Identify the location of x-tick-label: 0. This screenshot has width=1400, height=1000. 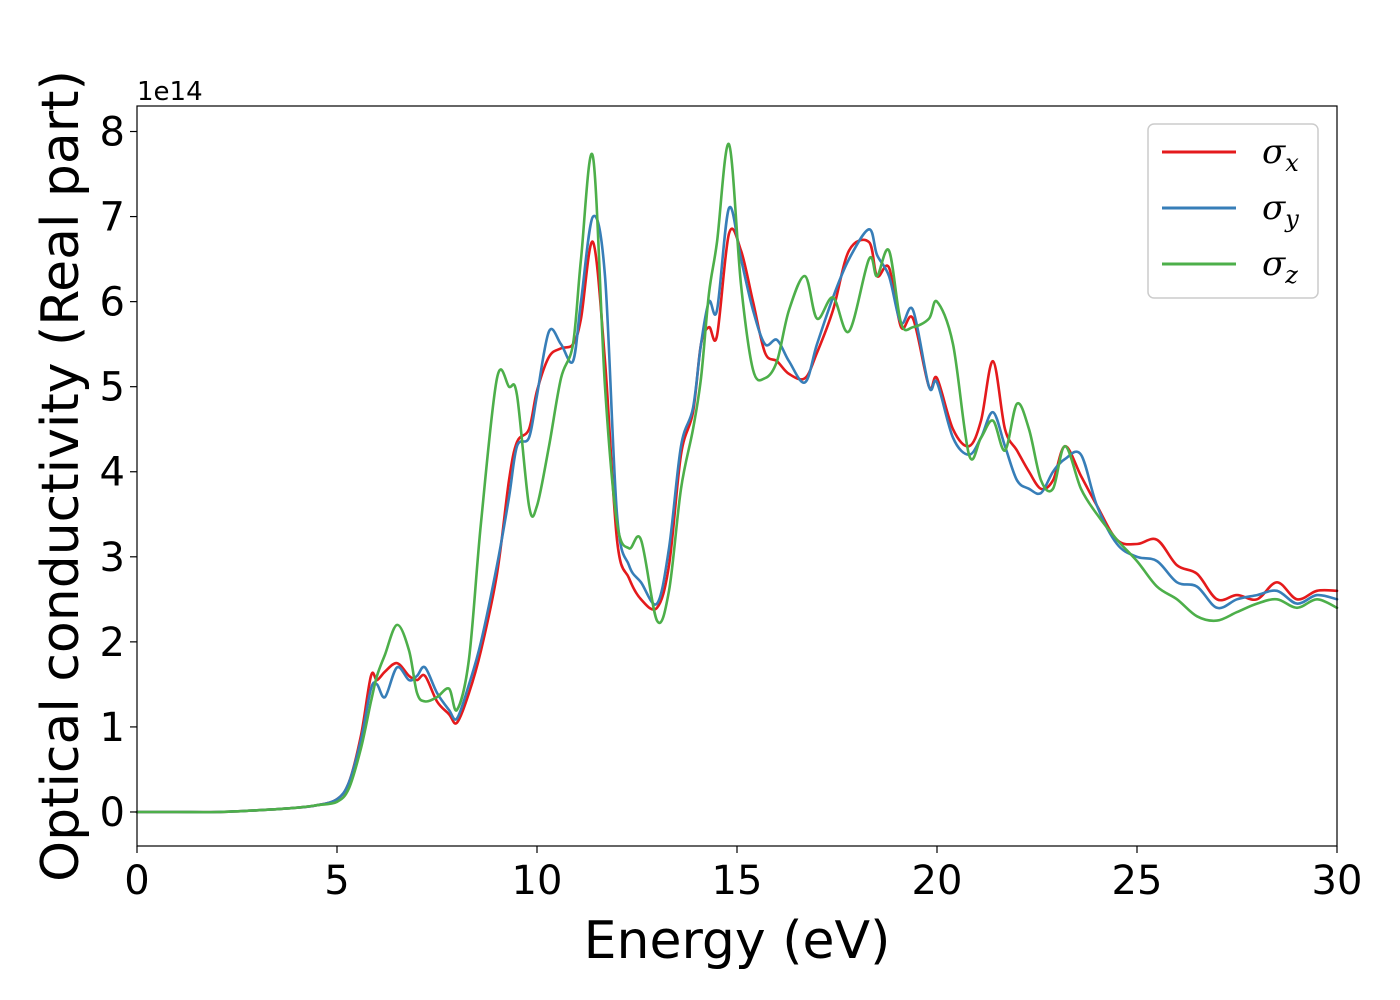
(136, 881).